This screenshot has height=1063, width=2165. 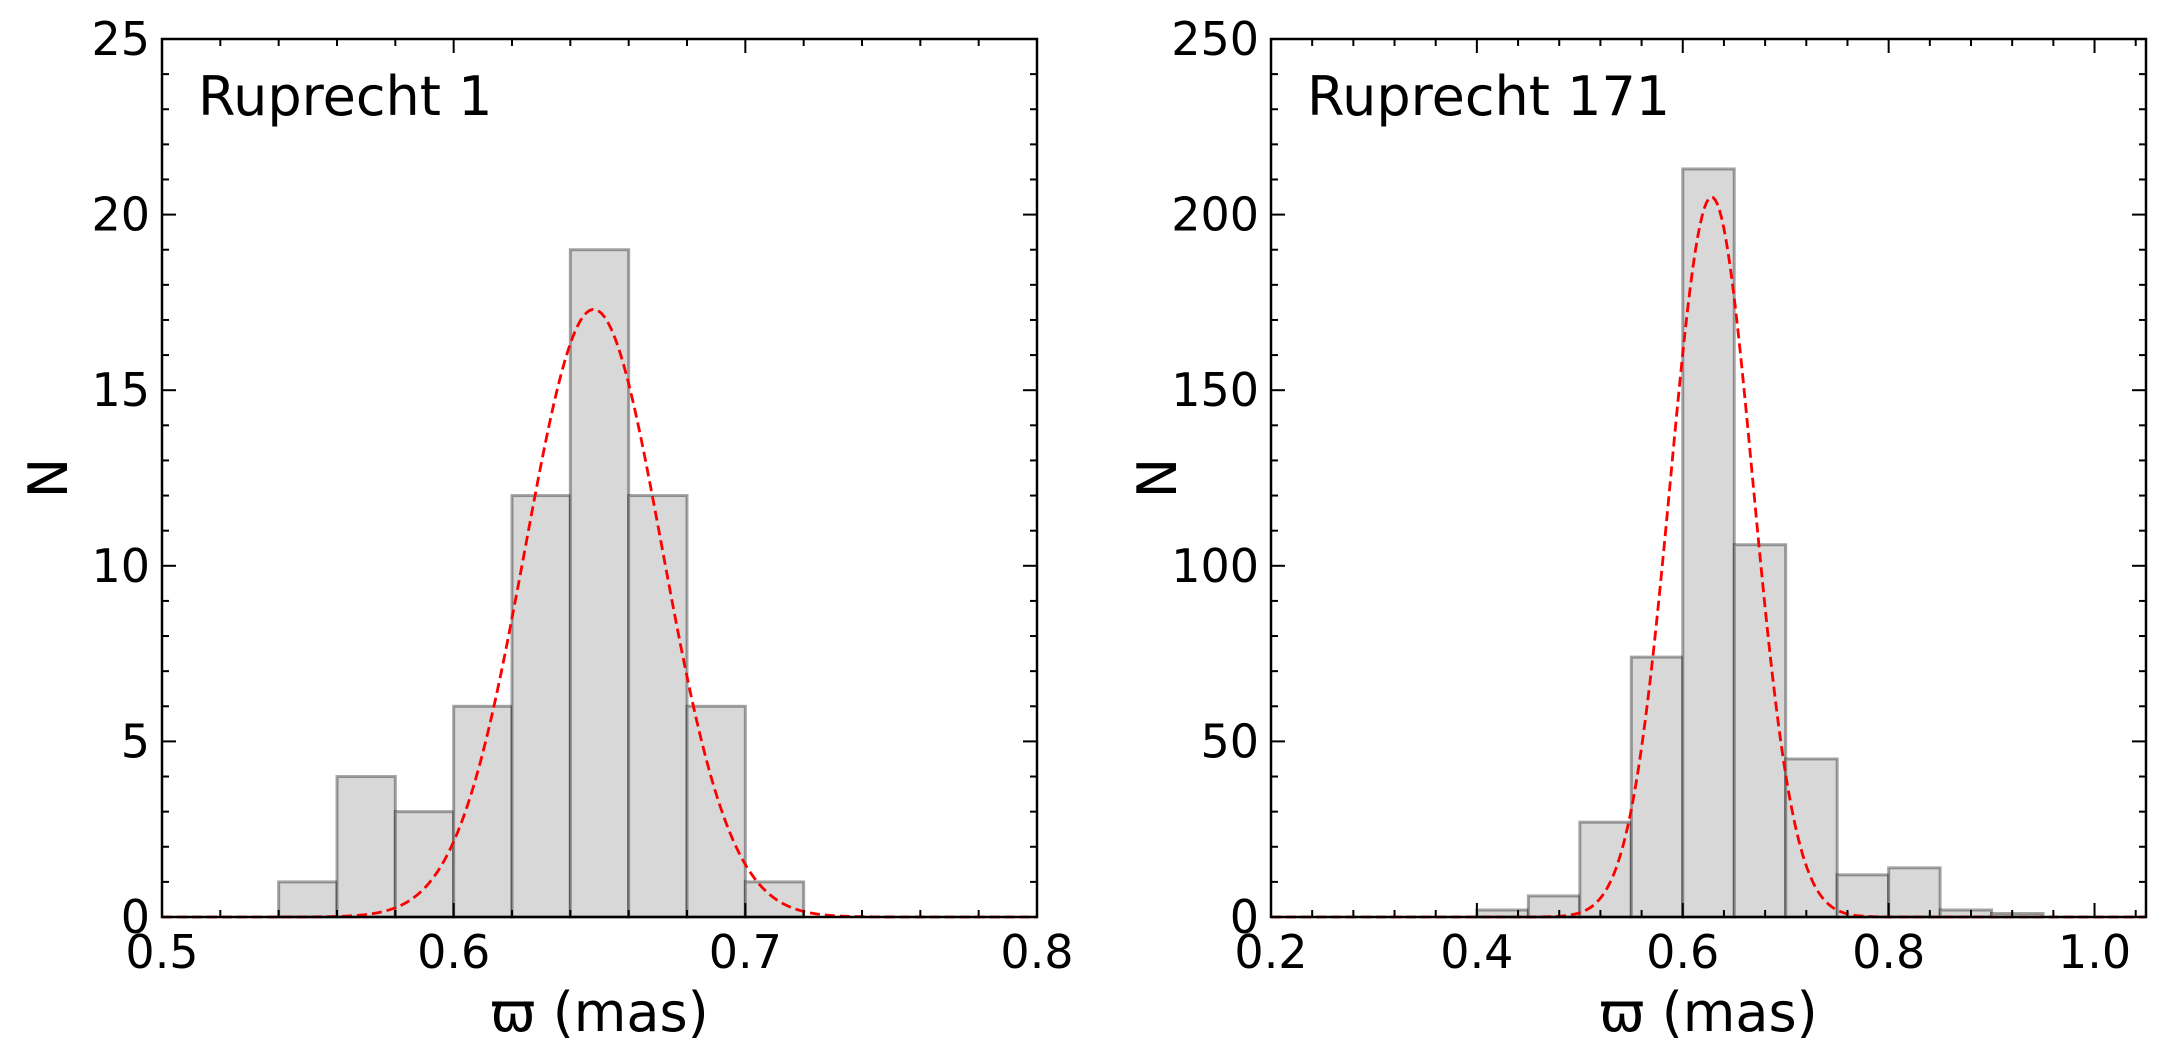 What do you see at coordinates (1215, 215) in the screenshot?
I see `y-tick-label: 200` at bounding box center [1215, 215].